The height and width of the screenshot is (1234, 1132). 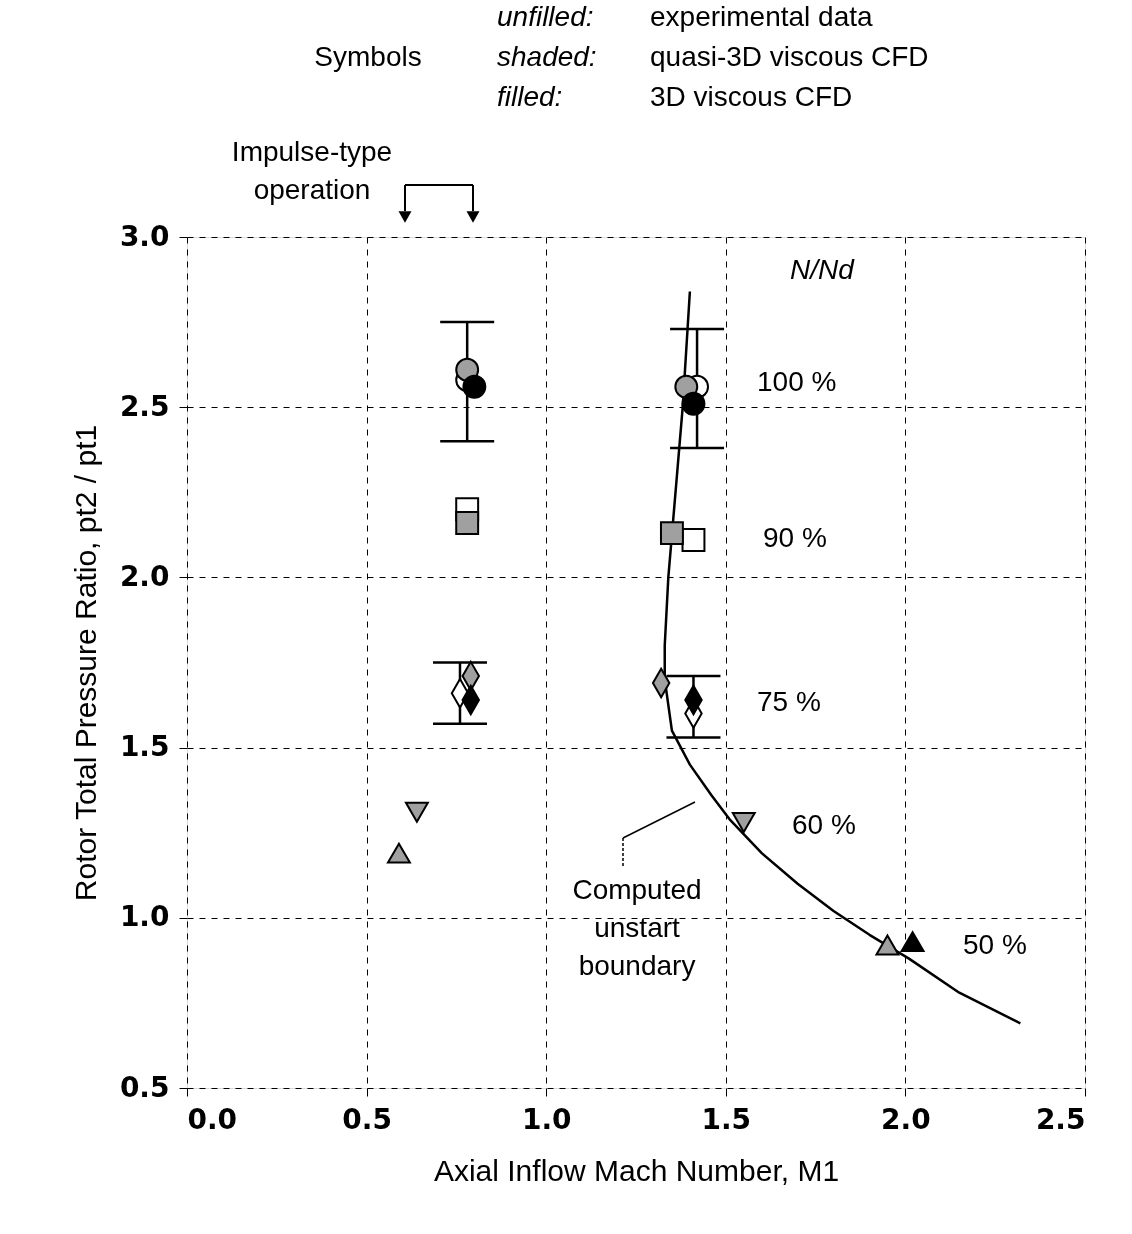 I want to click on x-tick-label: 2.0, so click(x=906, y=1119).